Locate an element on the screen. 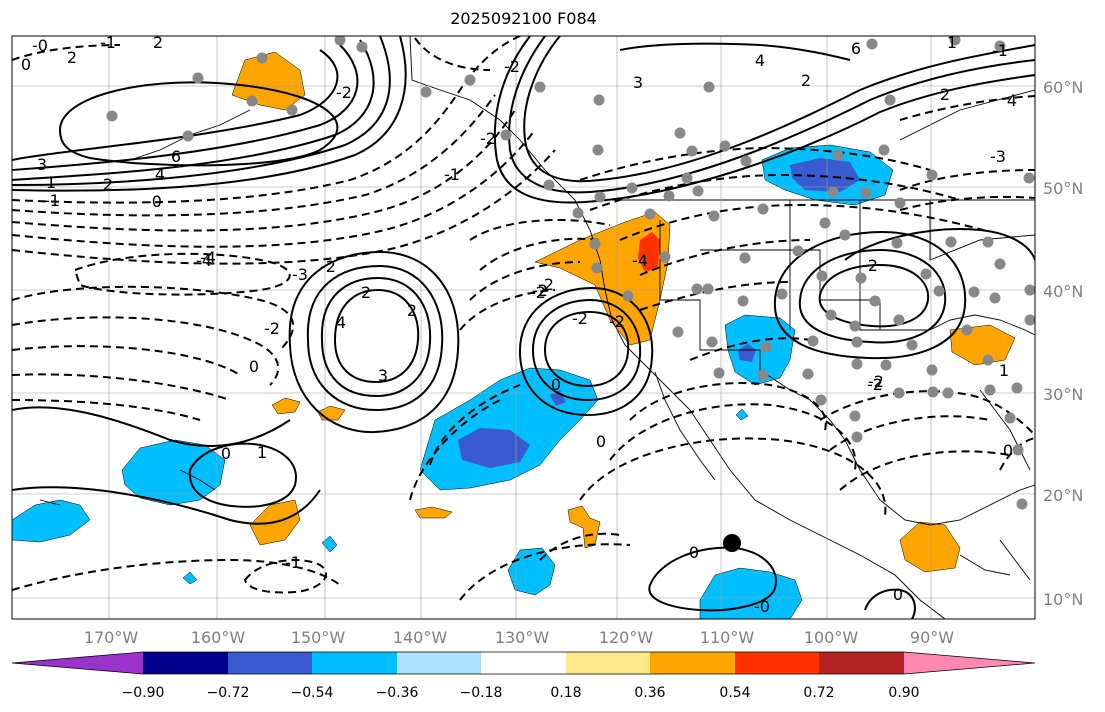  lat-tick: 50°N is located at coordinates (1063, 188).